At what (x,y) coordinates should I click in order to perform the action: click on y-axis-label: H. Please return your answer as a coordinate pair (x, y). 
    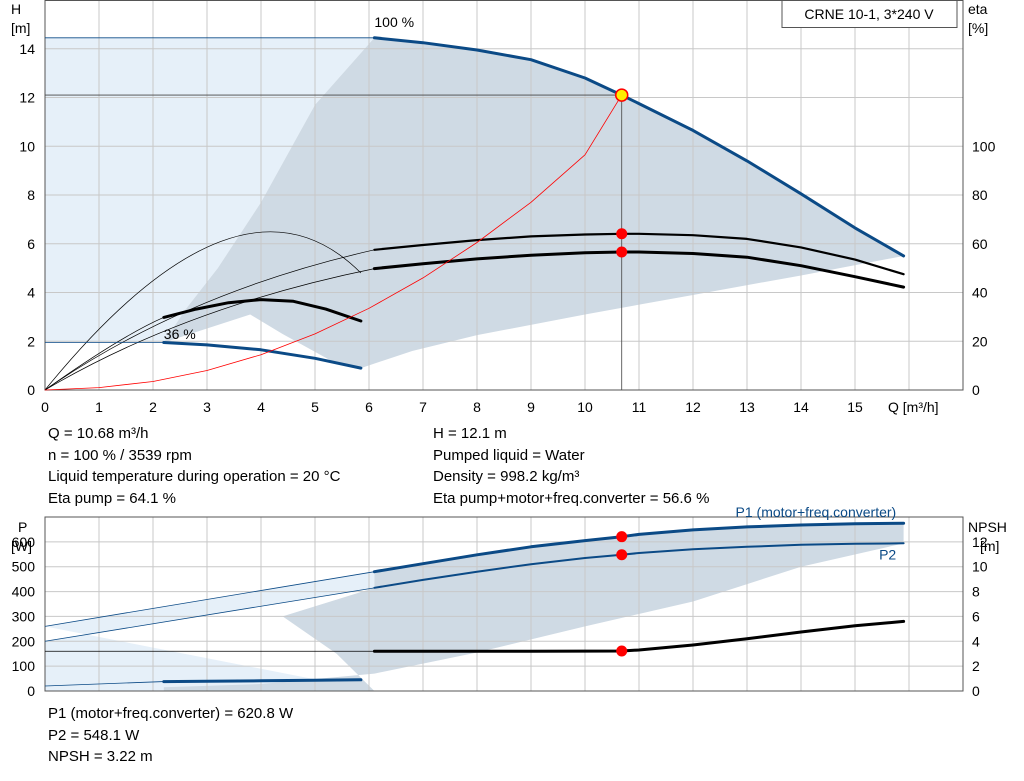
    Looking at the image, I should click on (16, 9).